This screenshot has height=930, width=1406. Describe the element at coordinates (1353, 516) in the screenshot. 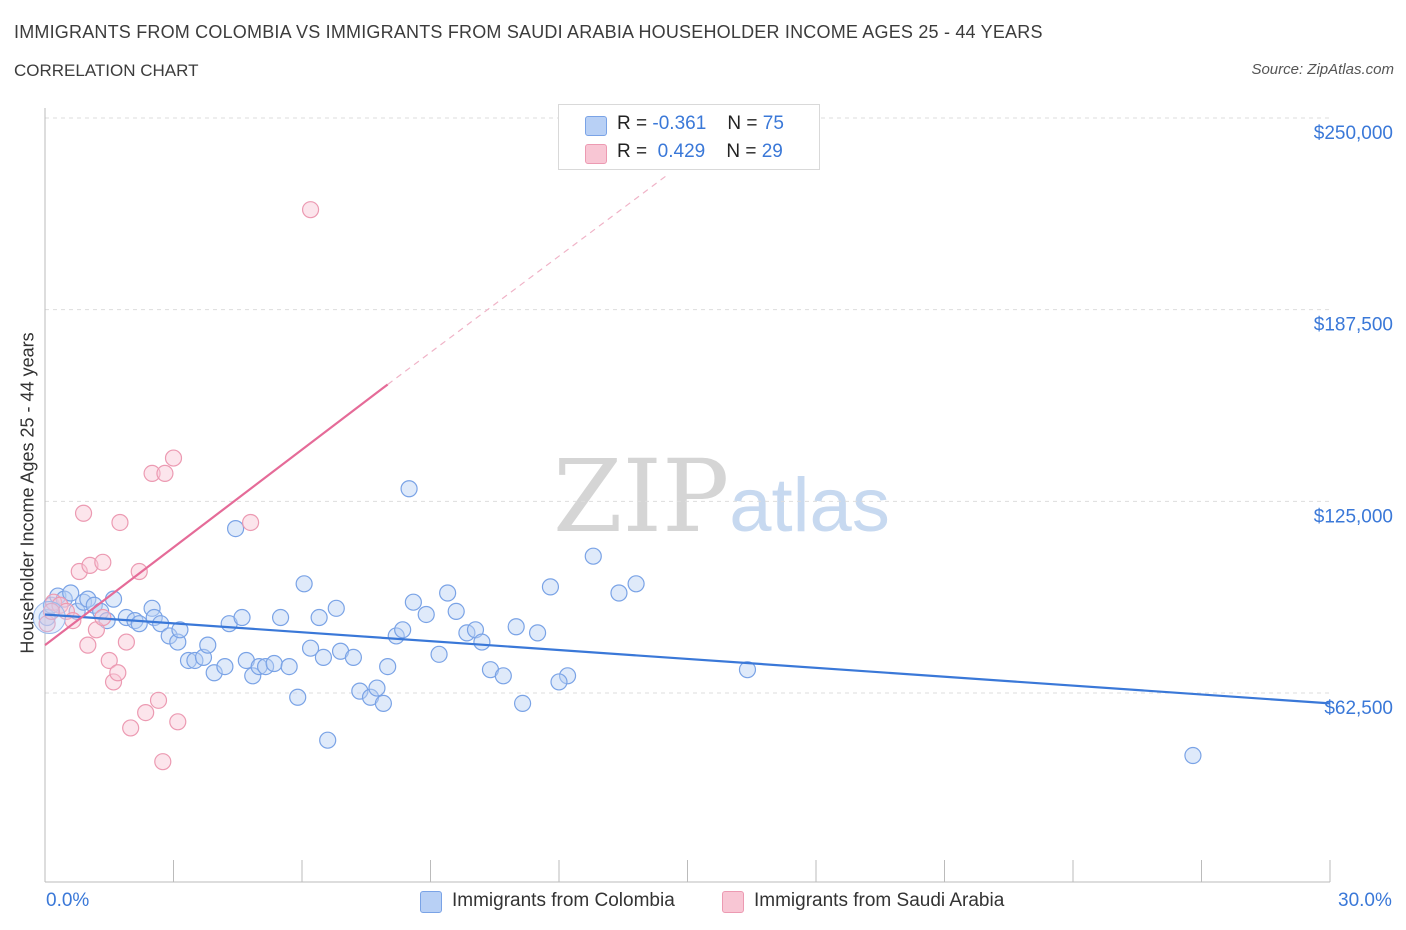

I see `y-tick-label: $125,000` at that location.